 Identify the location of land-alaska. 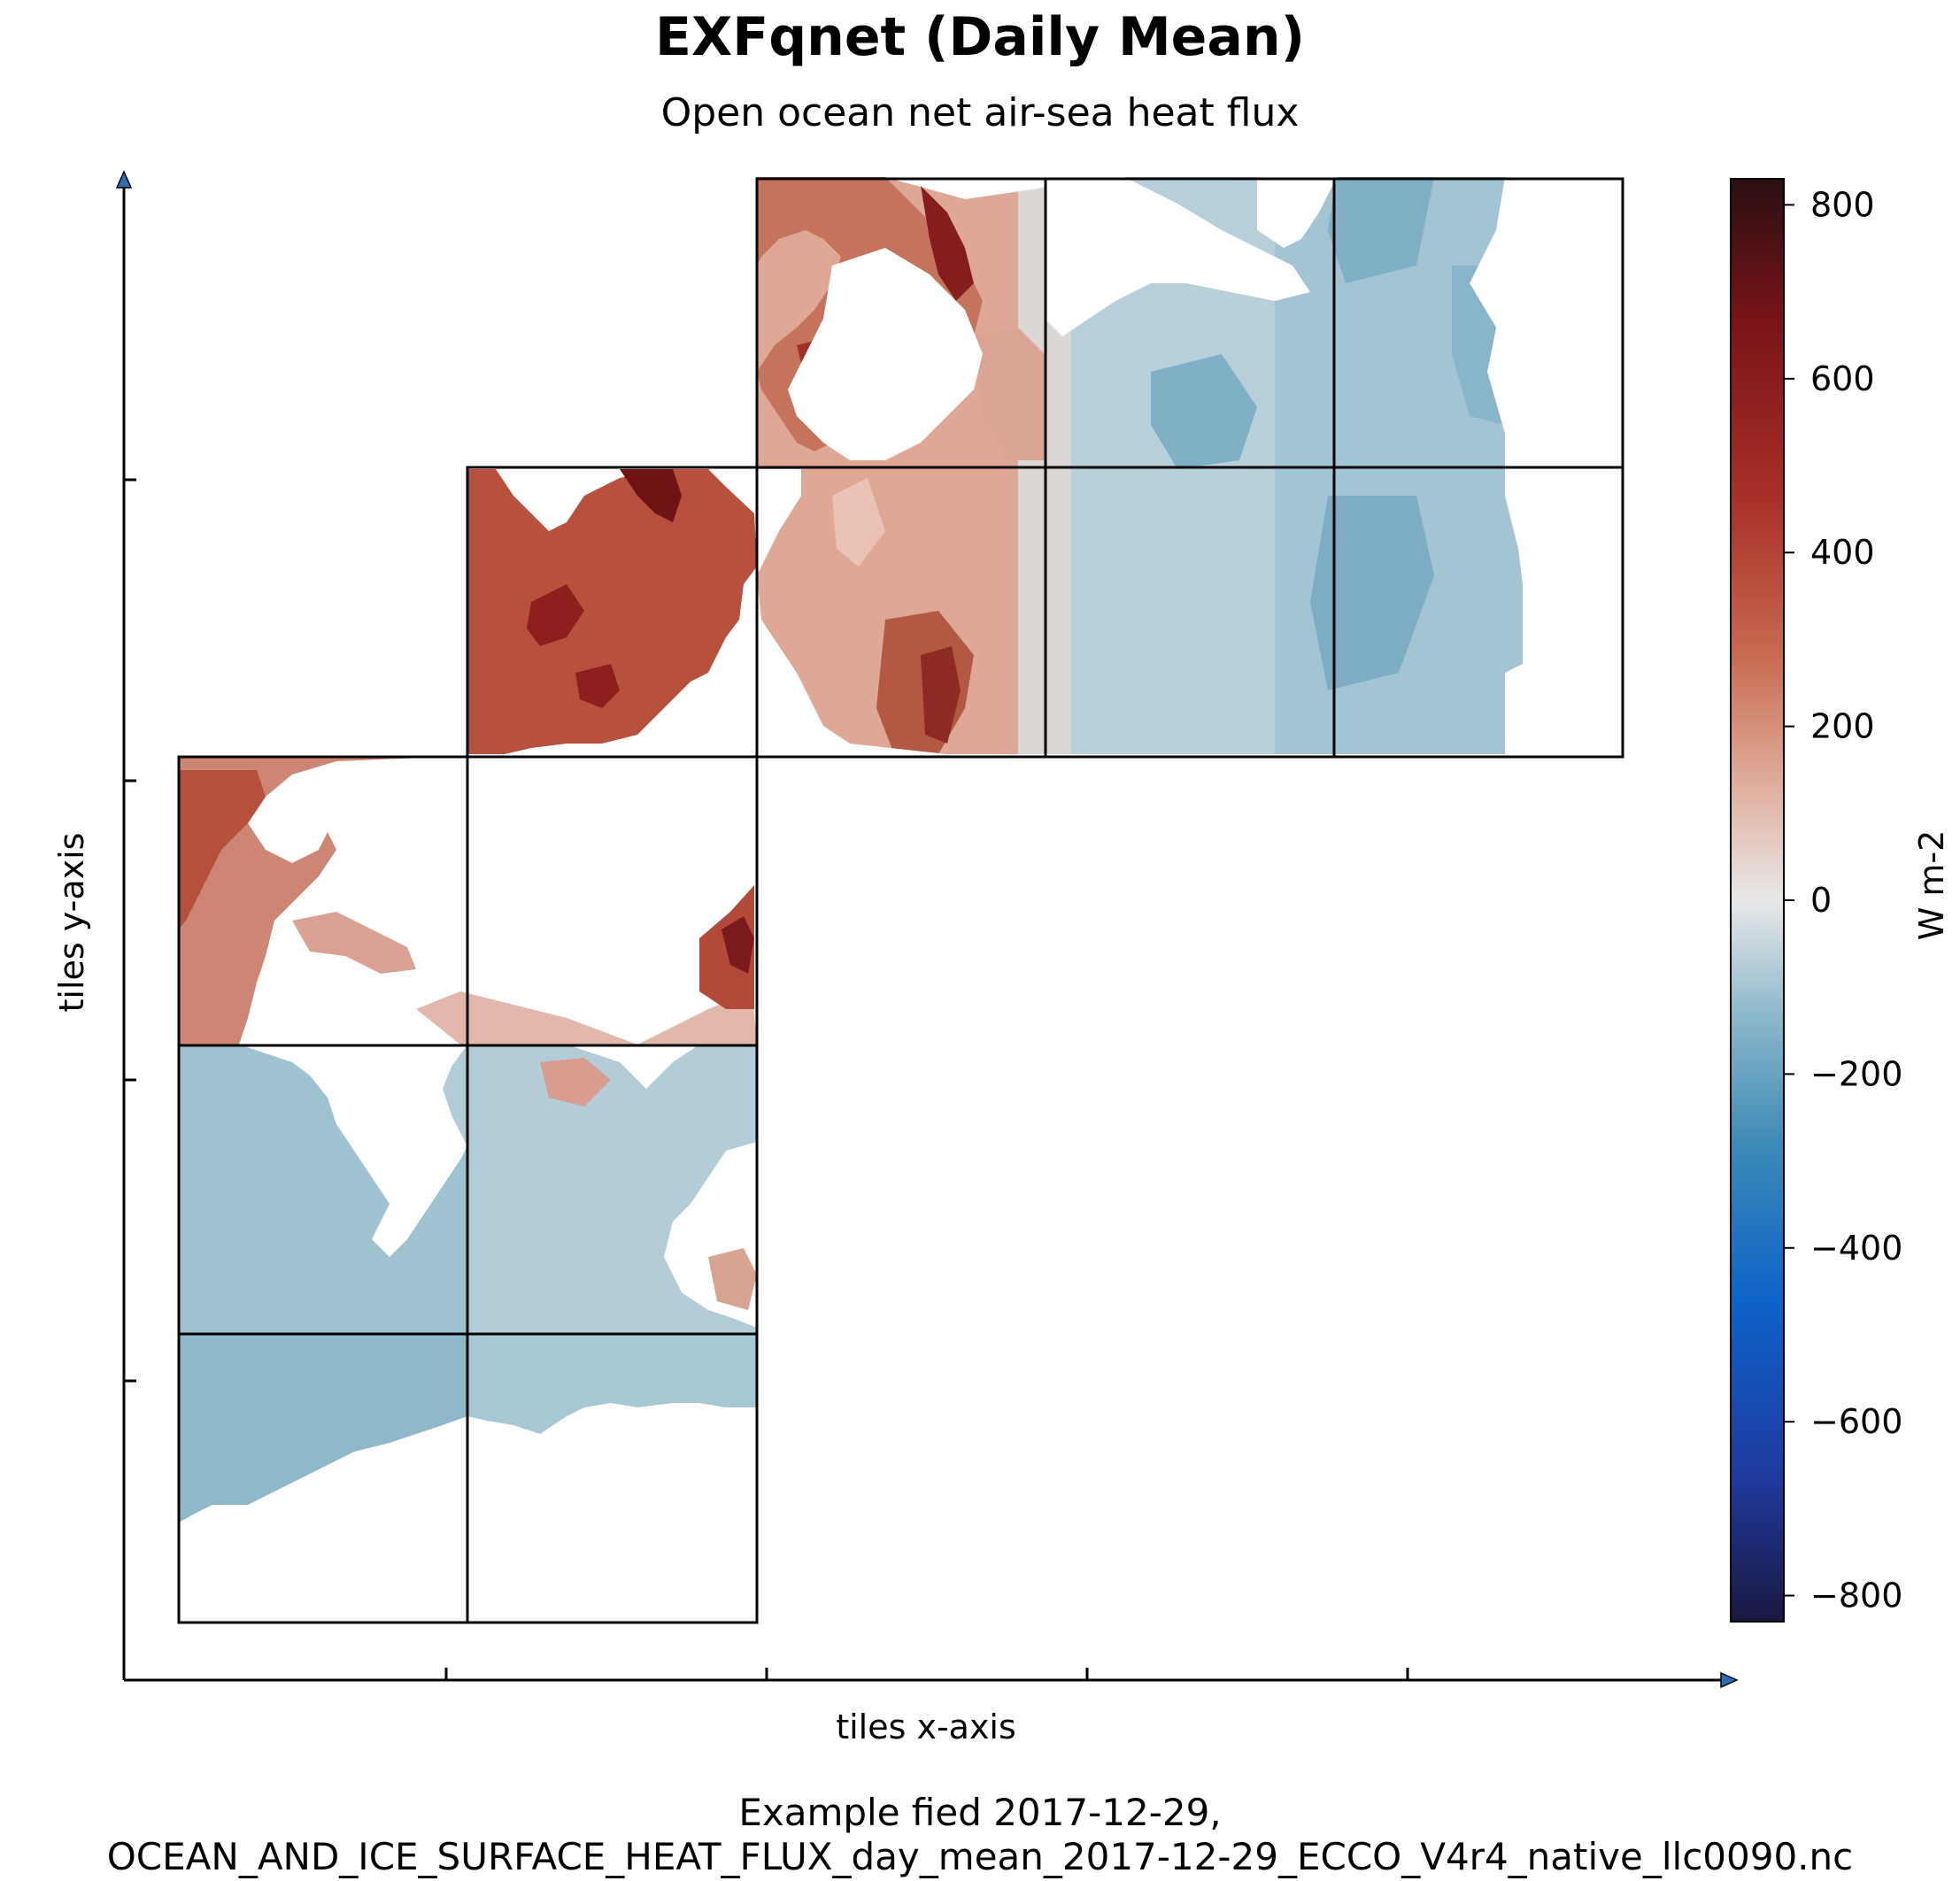
(779, 522).